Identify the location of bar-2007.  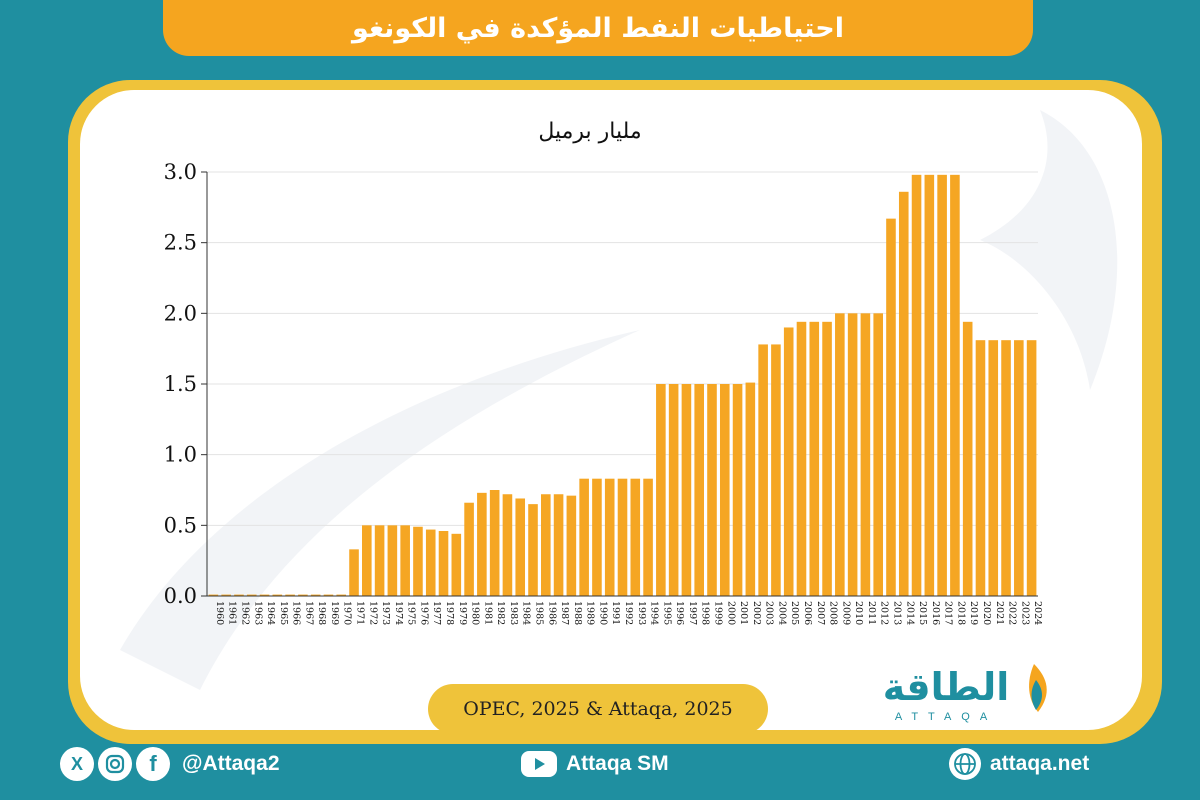
(814, 458).